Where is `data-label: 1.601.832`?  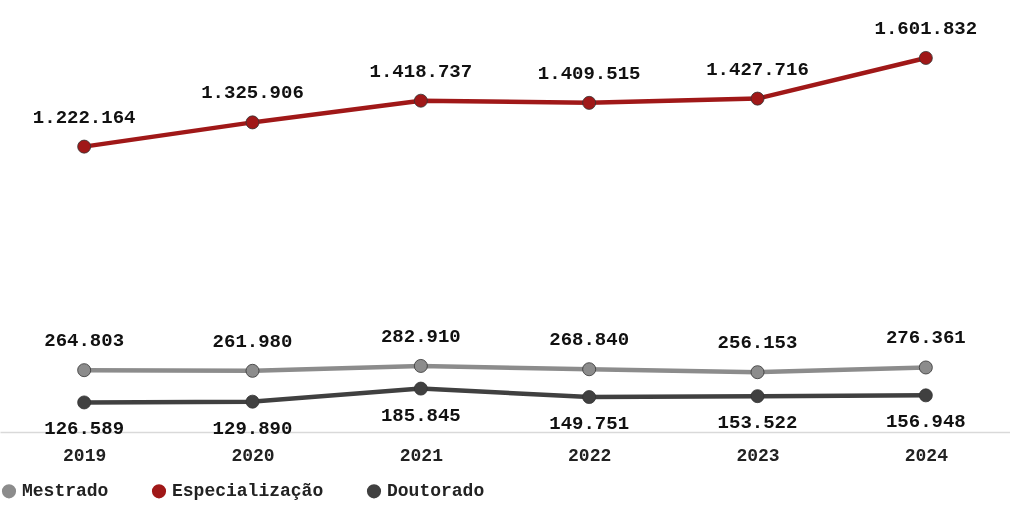
data-label: 1.601.832 is located at coordinates (926, 28).